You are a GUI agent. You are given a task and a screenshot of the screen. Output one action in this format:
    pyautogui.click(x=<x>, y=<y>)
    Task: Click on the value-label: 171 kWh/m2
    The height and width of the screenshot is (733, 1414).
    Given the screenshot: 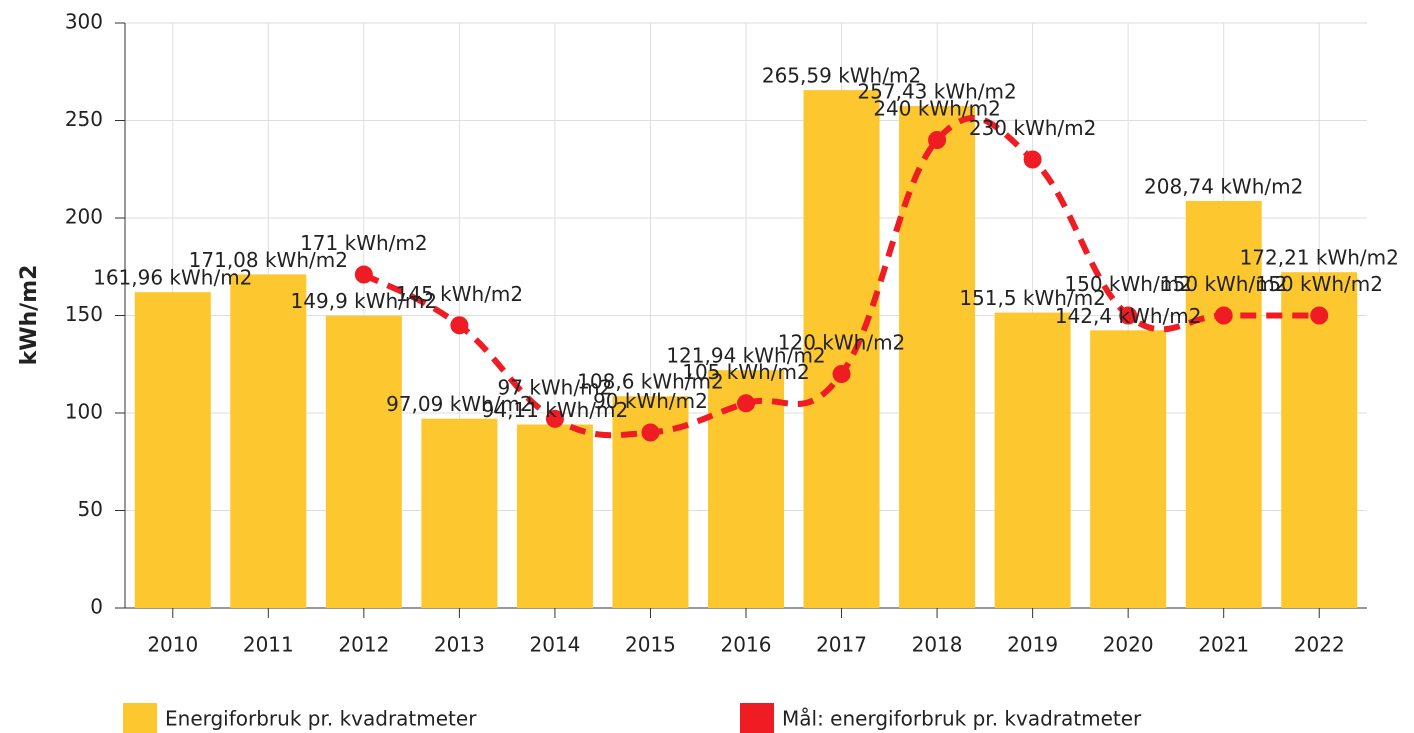 What is the action you would take?
    pyautogui.click(x=364, y=243)
    